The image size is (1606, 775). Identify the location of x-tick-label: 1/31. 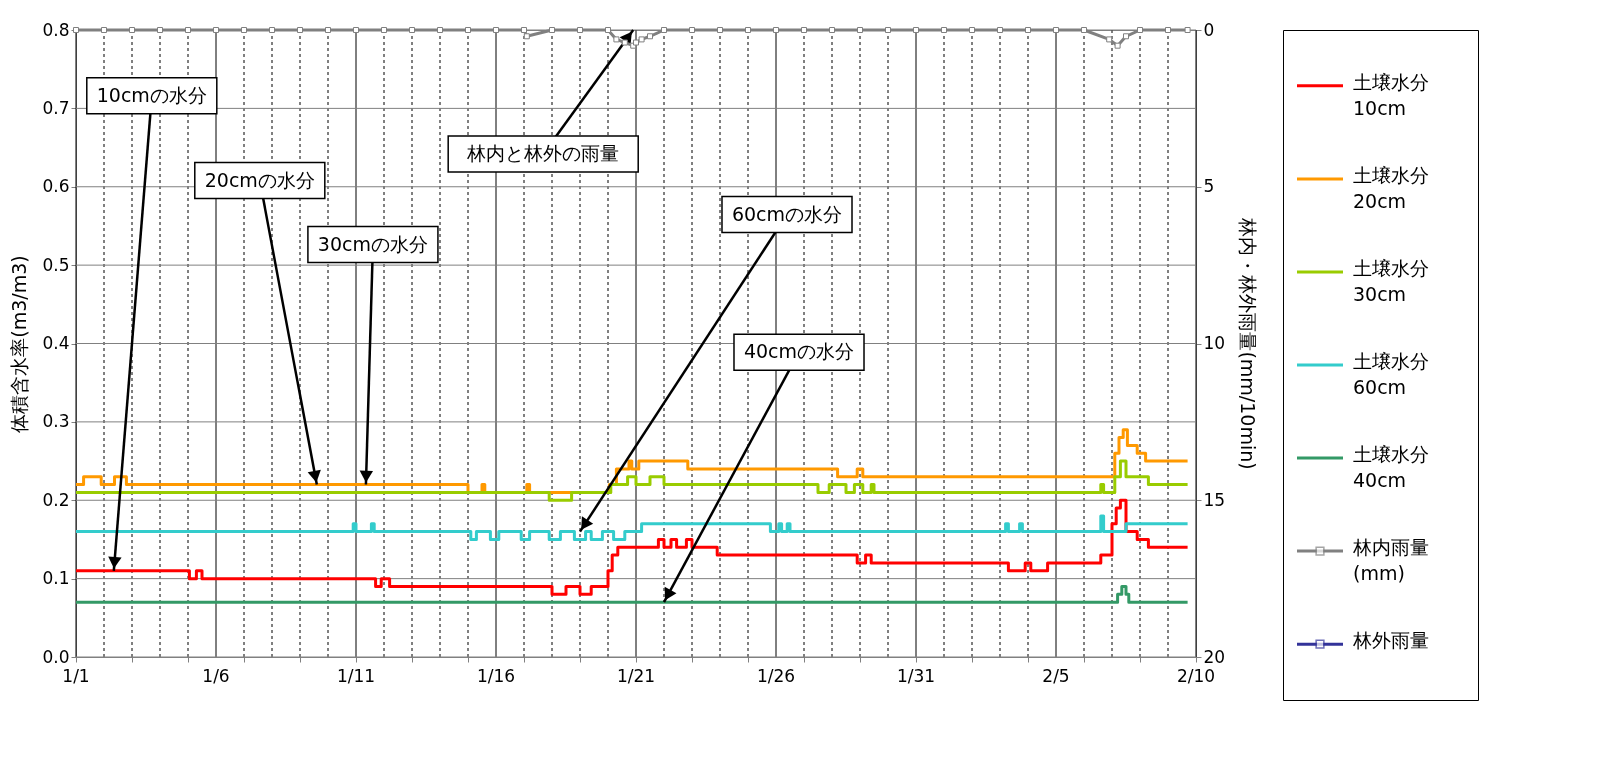
(916, 676).